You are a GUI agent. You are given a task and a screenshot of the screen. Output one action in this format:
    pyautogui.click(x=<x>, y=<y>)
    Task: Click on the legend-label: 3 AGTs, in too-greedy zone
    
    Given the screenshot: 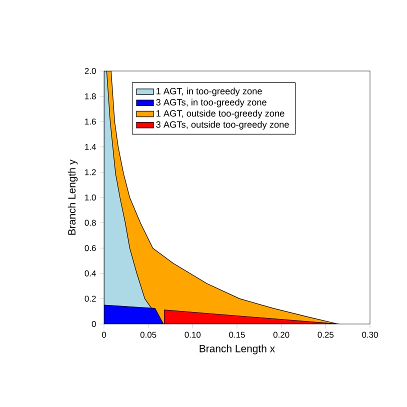 What is the action you would take?
    pyautogui.click(x=211, y=103)
    